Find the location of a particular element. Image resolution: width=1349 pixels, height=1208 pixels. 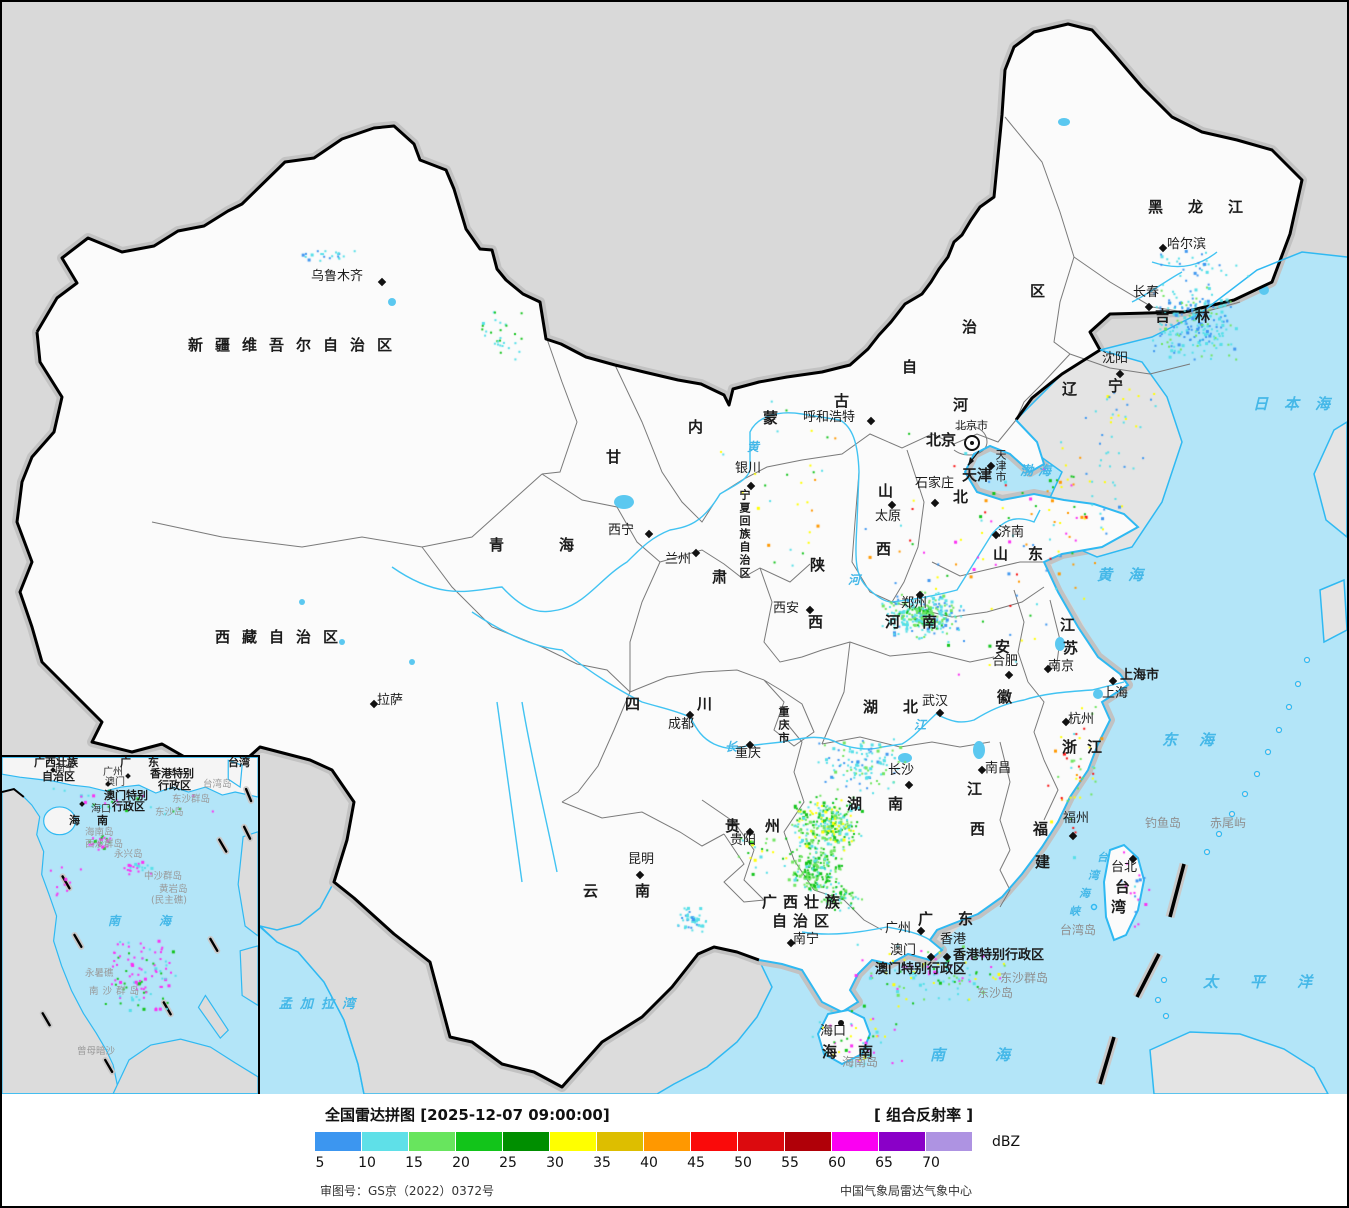

map-label: 海南岛 is located at coordinates (860, 1062).